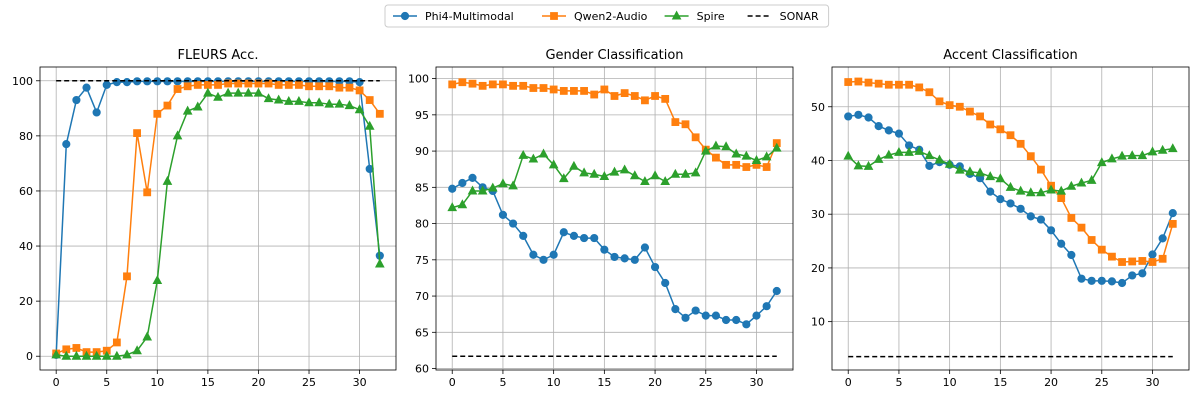  What do you see at coordinates (783, 16) in the screenshot?
I see `legend-entry-sonar: SONAR` at bounding box center [783, 16].